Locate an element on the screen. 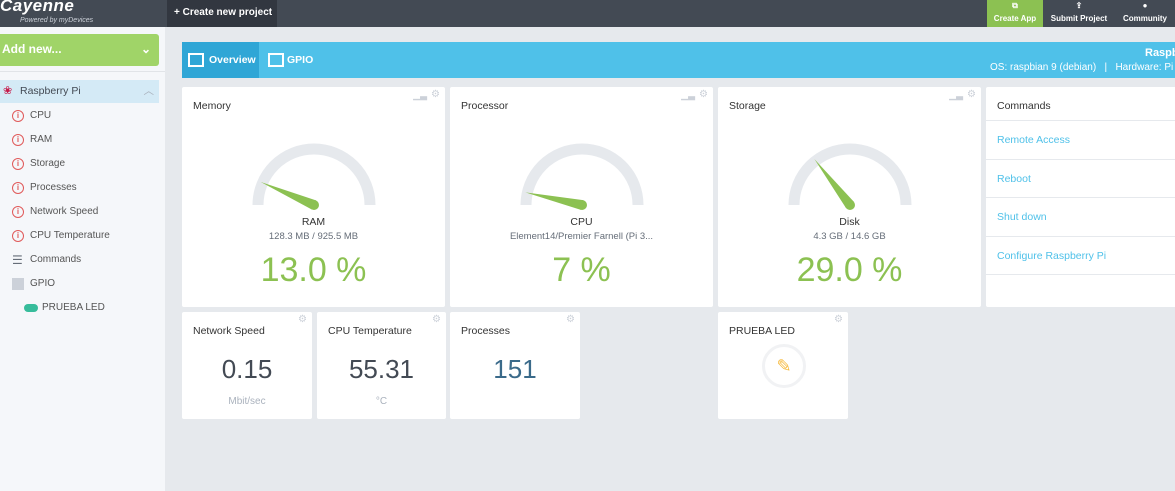  app-icon: ⧉ is located at coordinates (1015, 5).